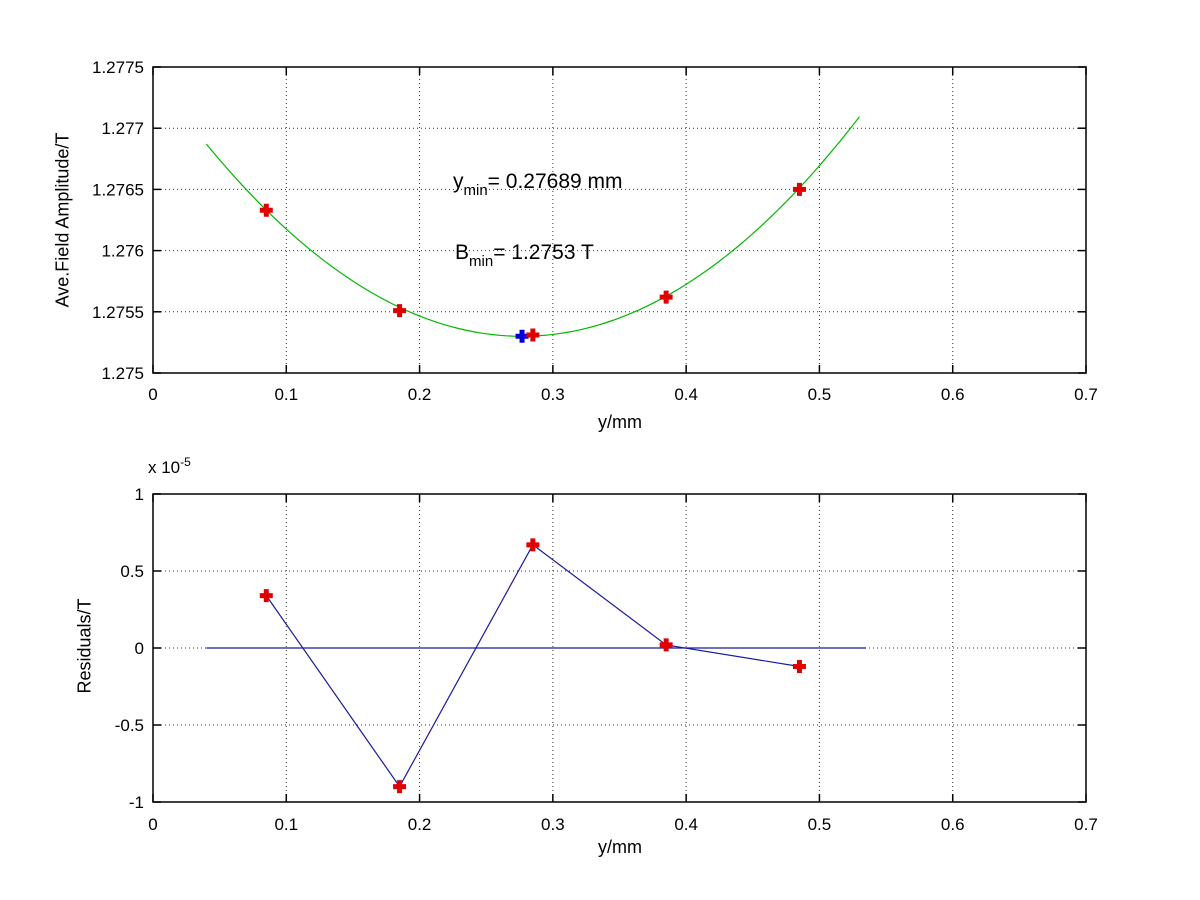 The height and width of the screenshot is (900, 1200). What do you see at coordinates (420, 824) in the screenshot?
I see `bottom-x-tick-label: 0.2` at bounding box center [420, 824].